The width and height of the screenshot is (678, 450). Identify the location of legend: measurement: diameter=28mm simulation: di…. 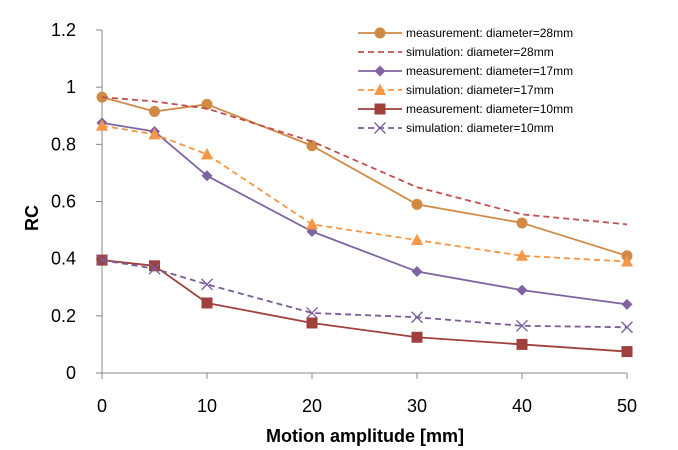
(465, 80).